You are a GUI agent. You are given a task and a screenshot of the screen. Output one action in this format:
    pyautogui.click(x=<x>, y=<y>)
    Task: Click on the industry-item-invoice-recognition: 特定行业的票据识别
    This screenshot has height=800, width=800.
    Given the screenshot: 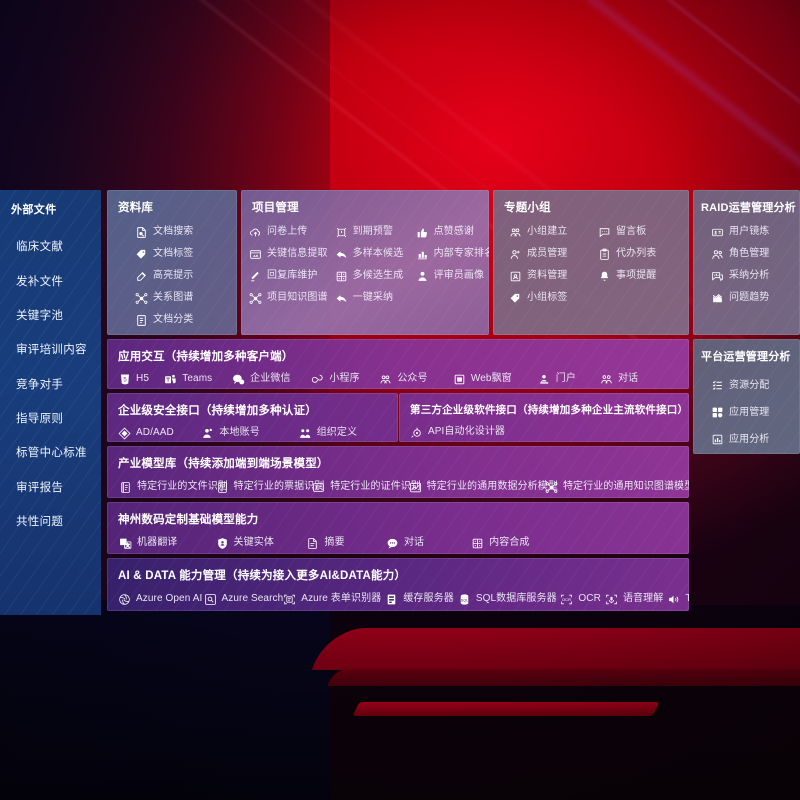 What is the action you would take?
    pyautogui.click(x=269, y=487)
    